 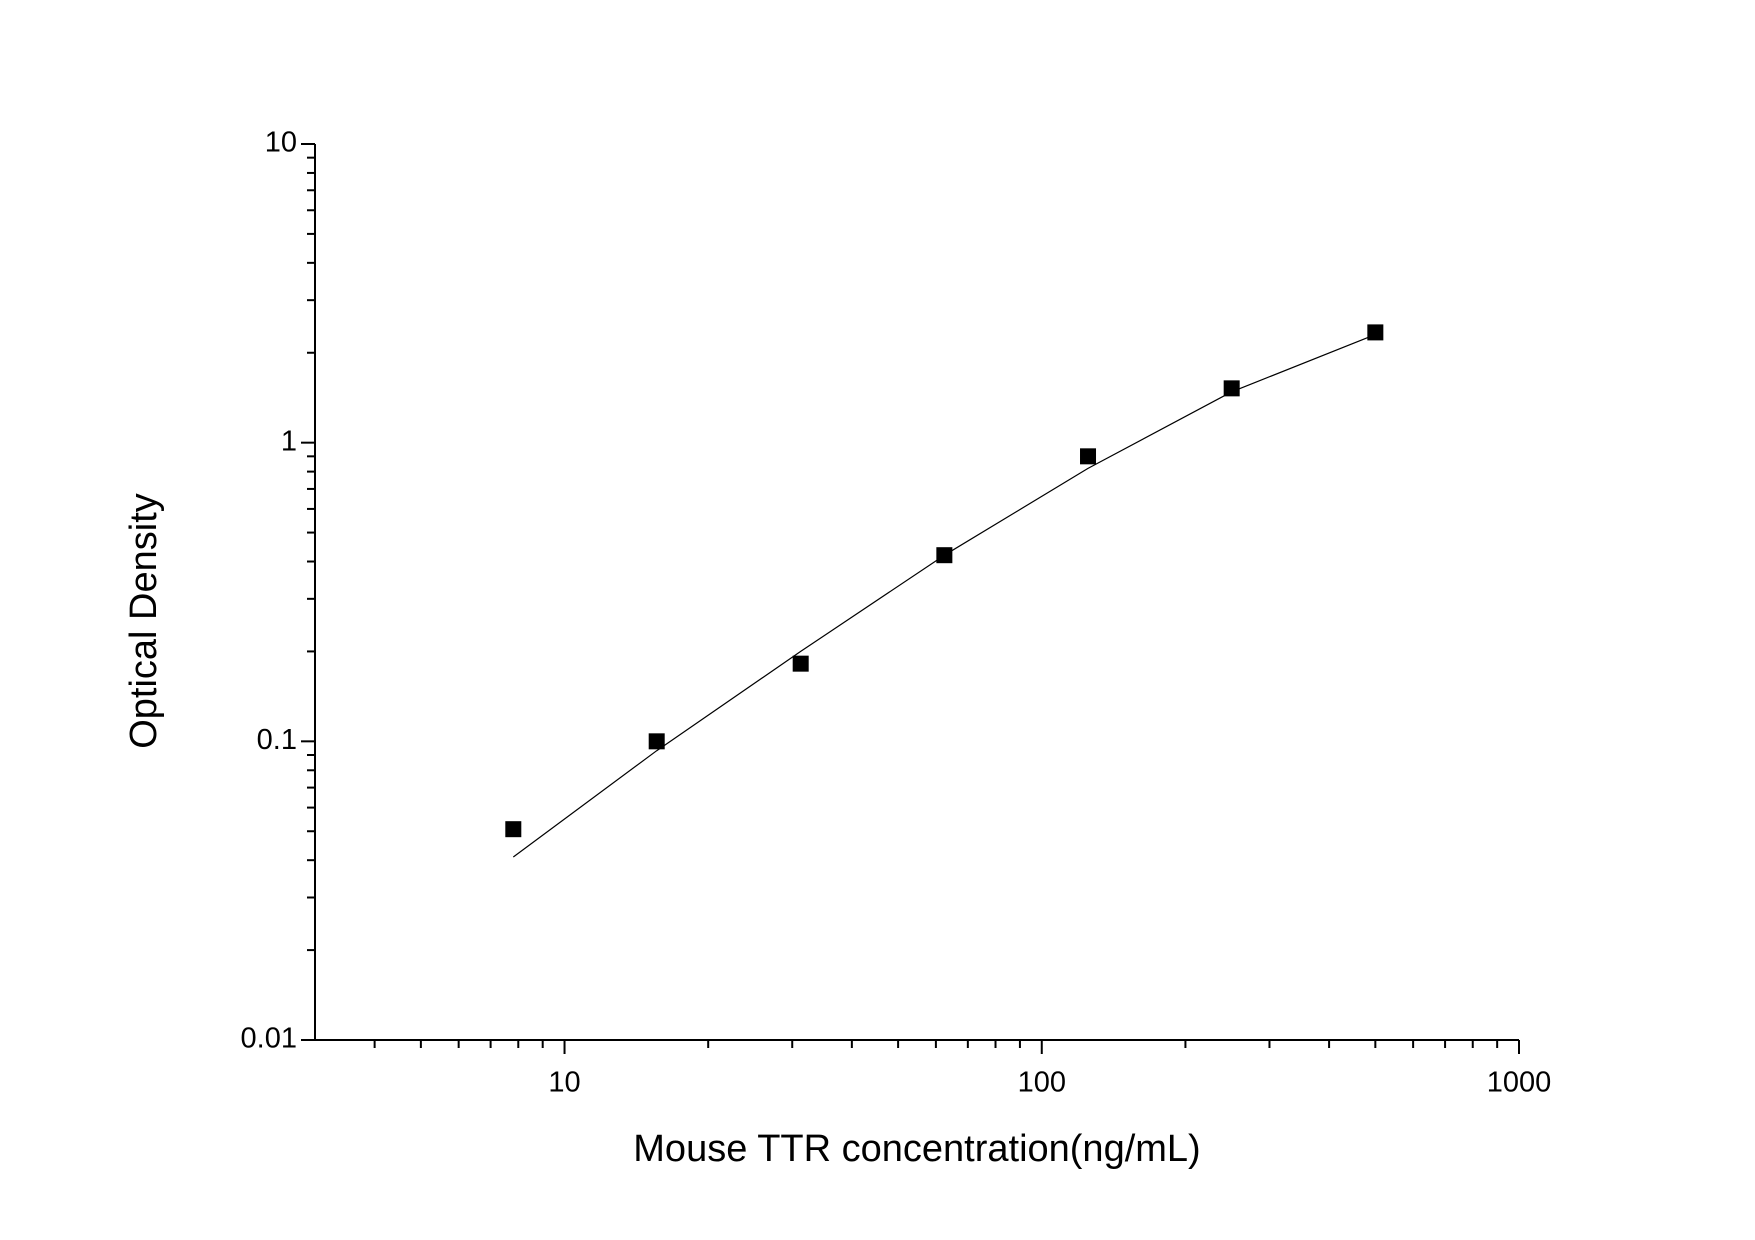 What do you see at coordinates (916, 1149) in the screenshot?
I see `x-axis-title: Mouse TTR concentration(ng/mL)` at bounding box center [916, 1149].